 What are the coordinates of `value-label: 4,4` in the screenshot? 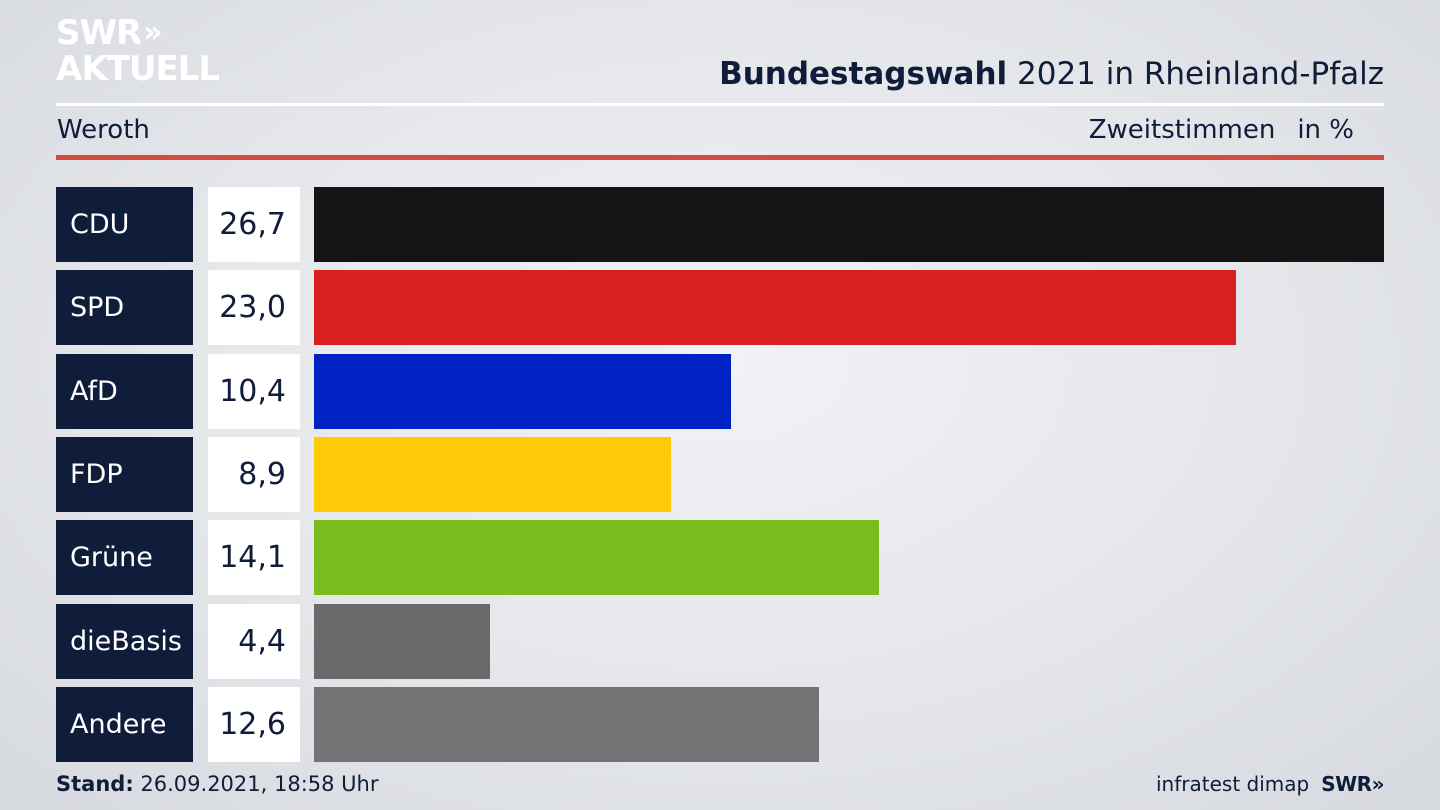 It's located at (254, 641).